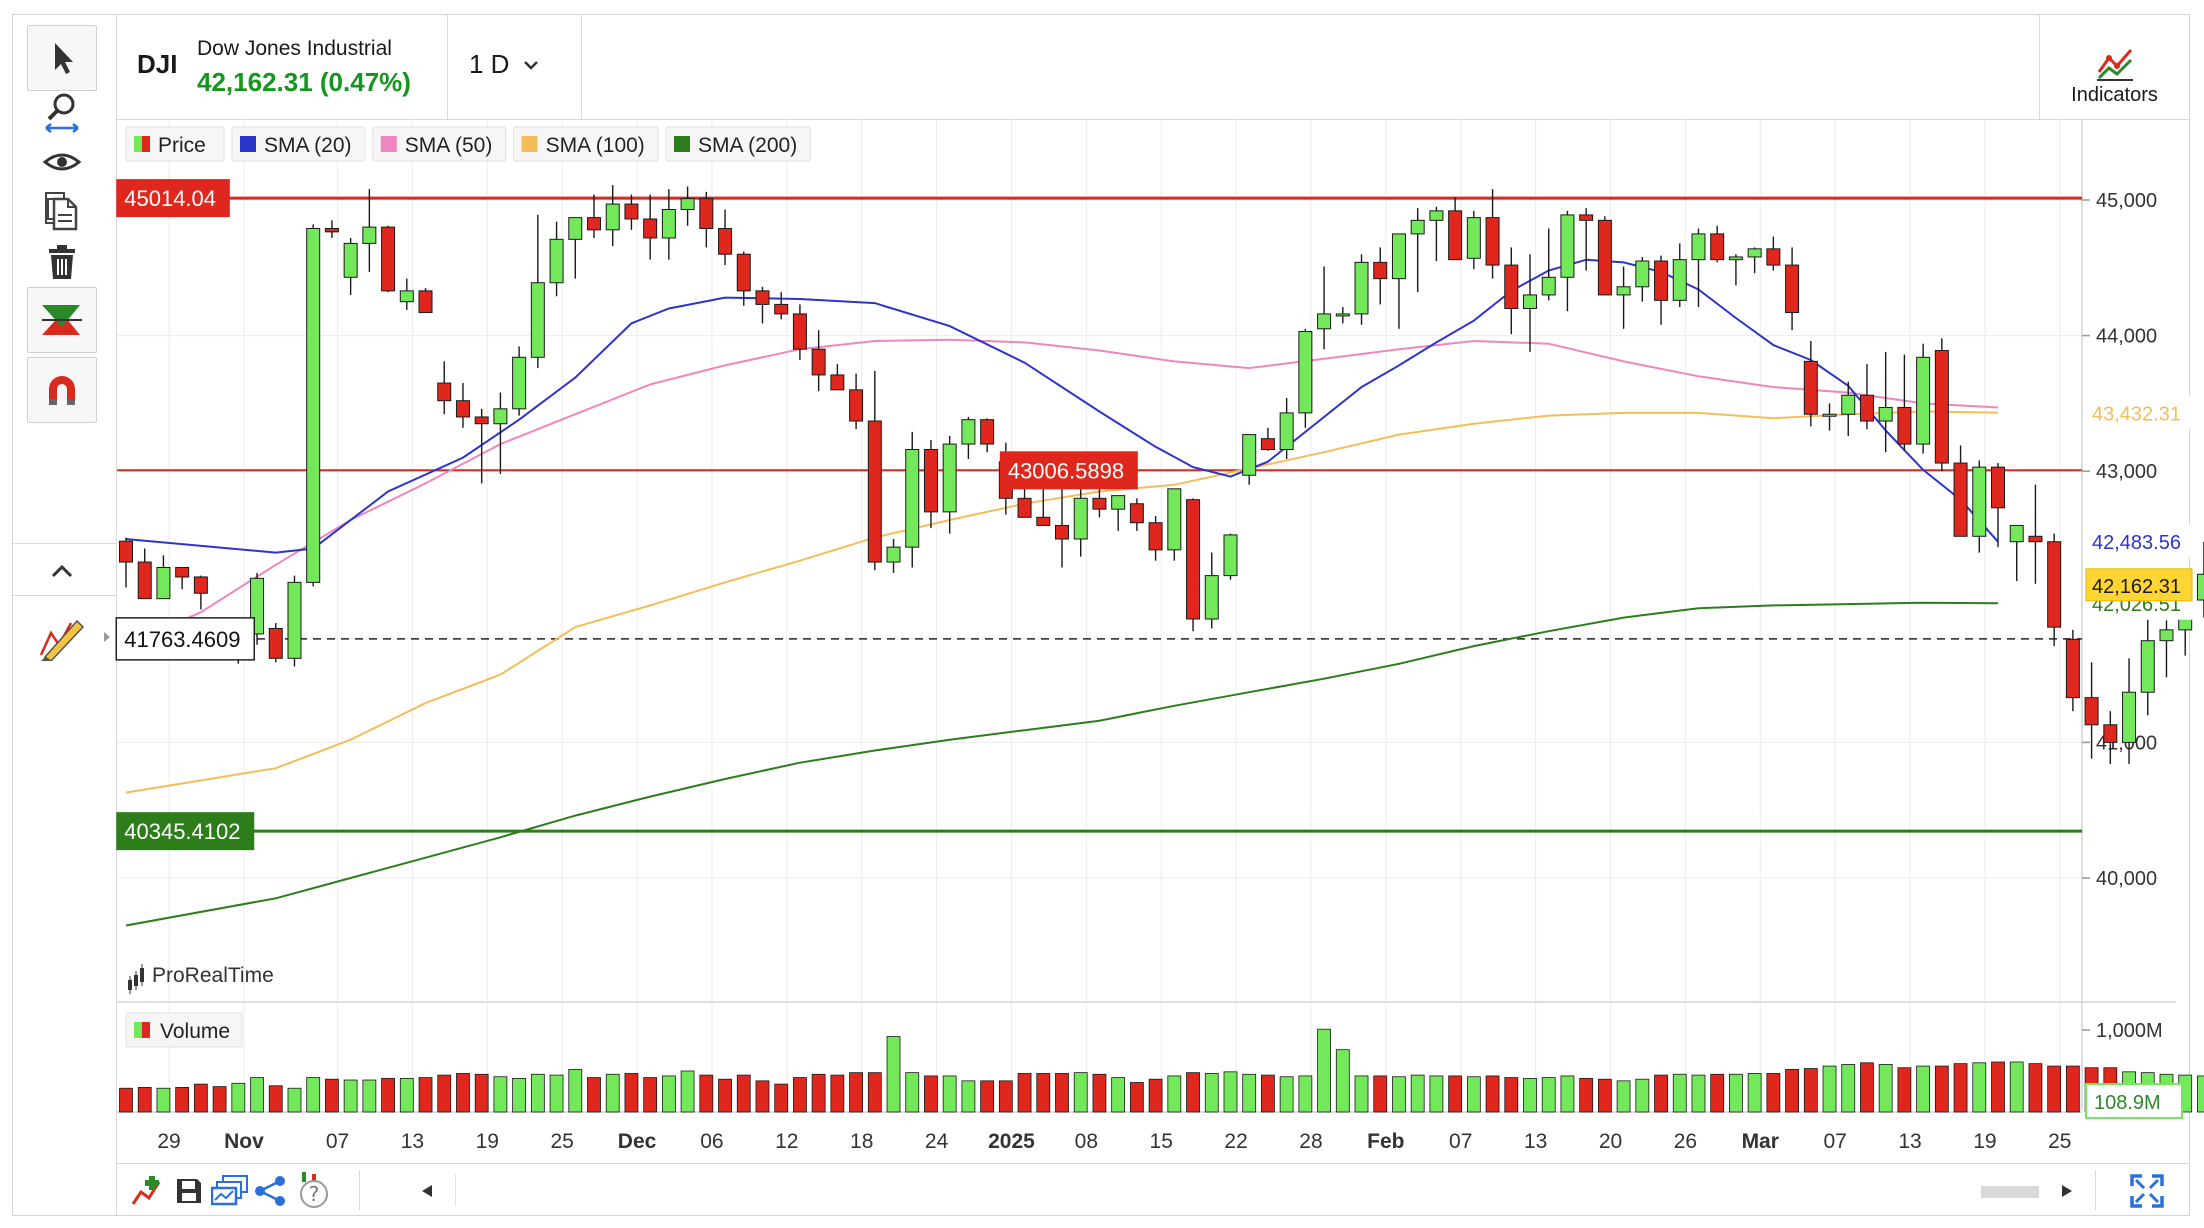 This screenshot has width=2204, height=1228. Describe the element at coordinates (271, 1191) in the screenshot. I see `share-button` at that location.